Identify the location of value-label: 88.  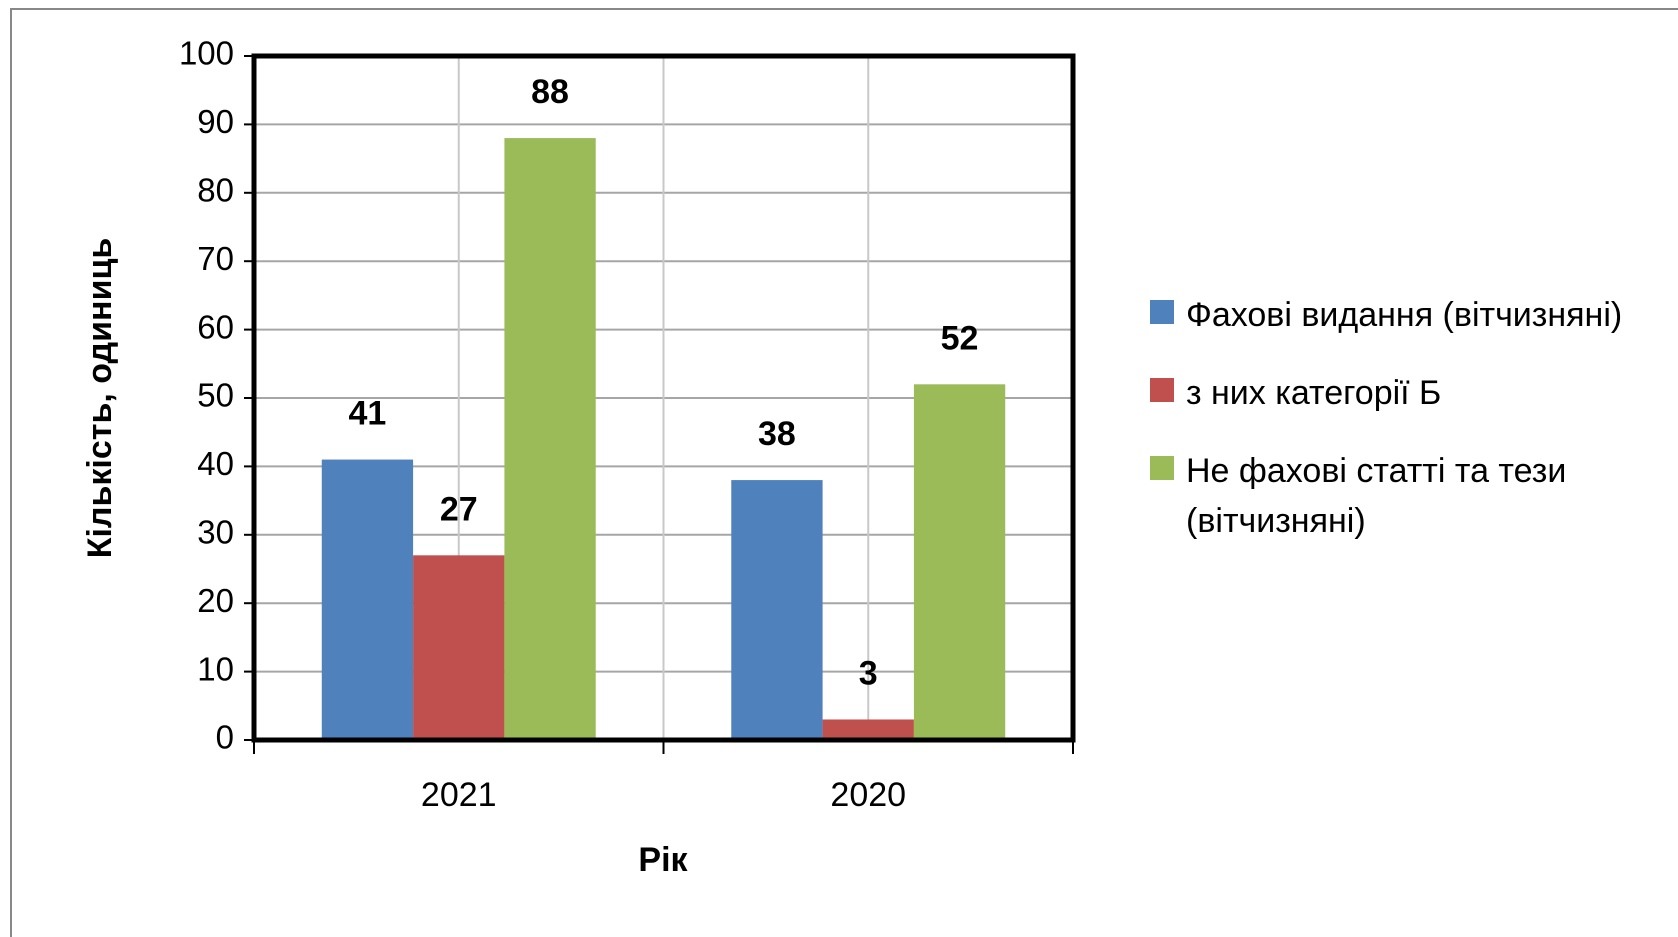
(550, 92).